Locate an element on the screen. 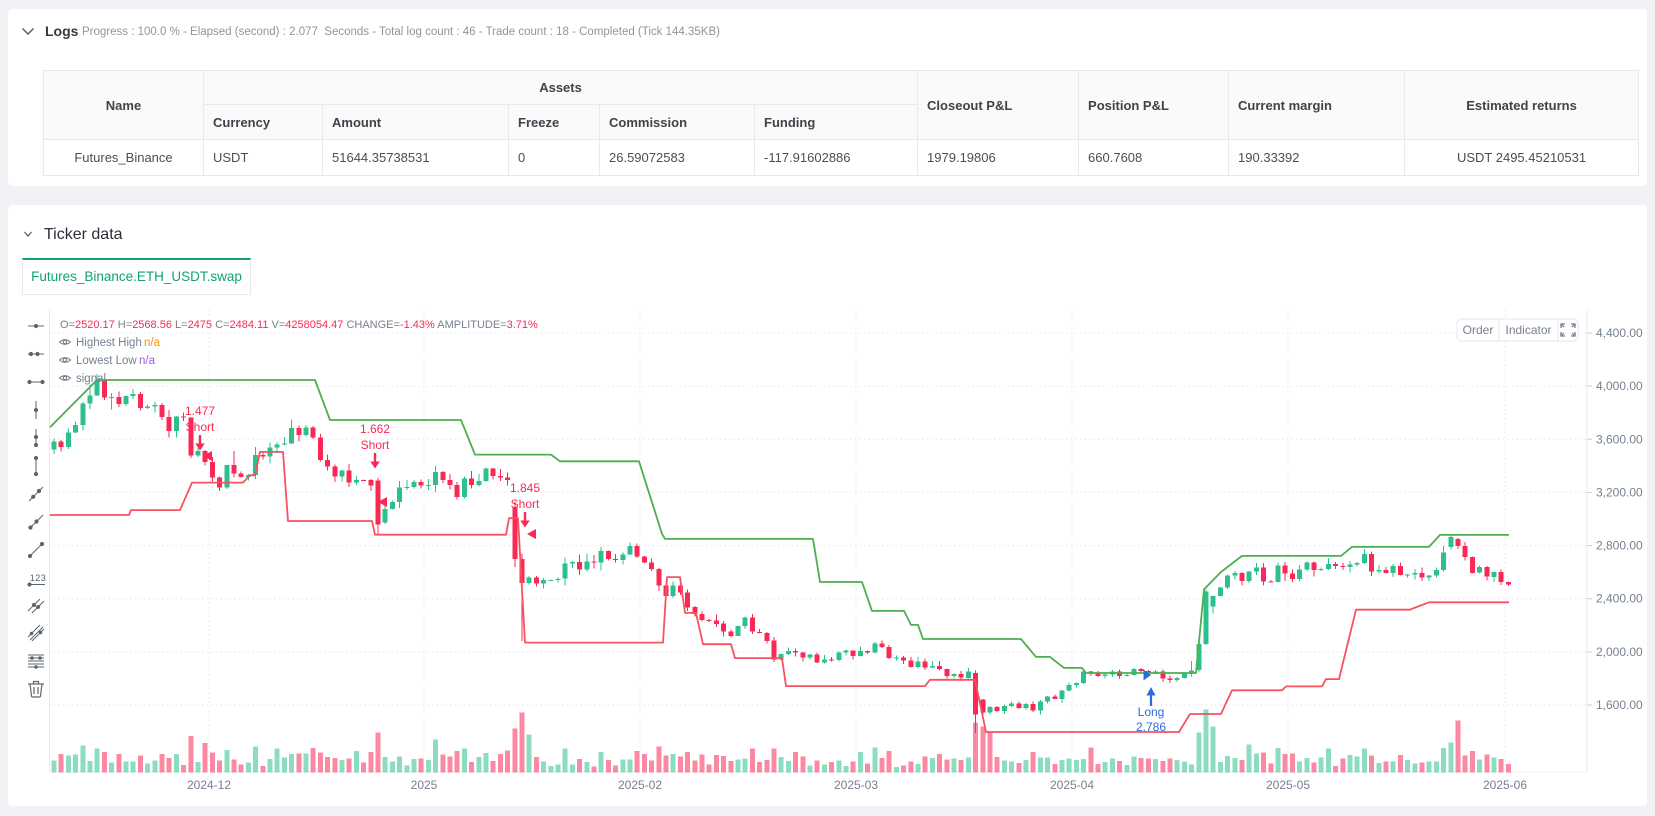  svg-text: 123 is located at coordinates (38, 578).